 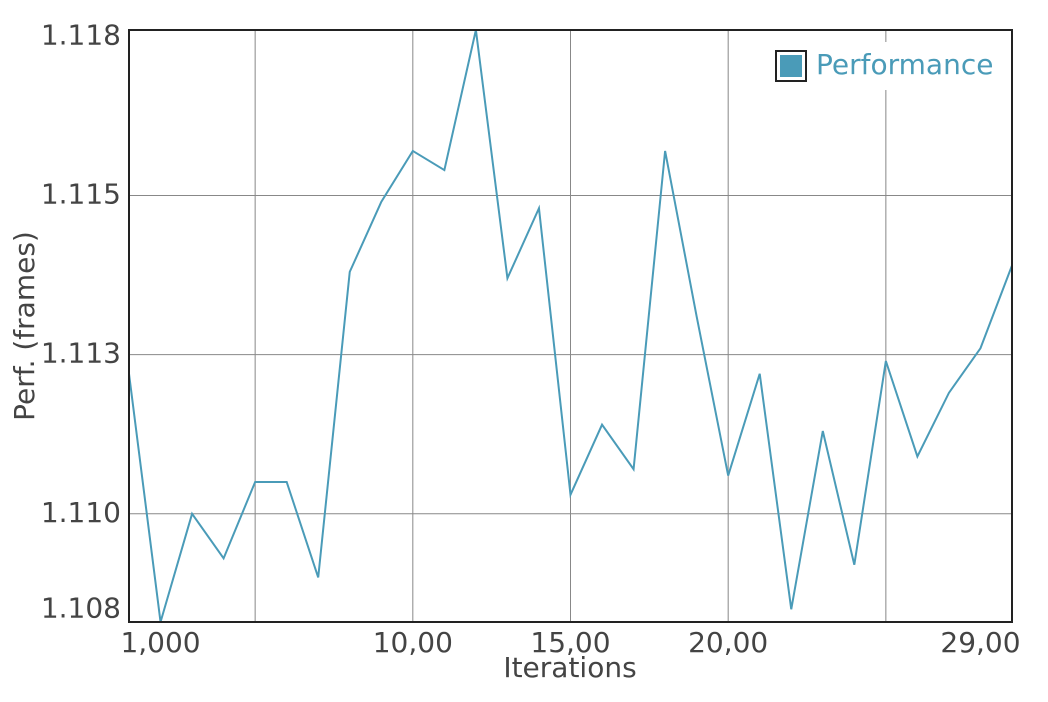 What do you see at coordinates (81, 194) in the screenshot?
I see `y-tick-label: 1.115` at bounding box center [81, 194].